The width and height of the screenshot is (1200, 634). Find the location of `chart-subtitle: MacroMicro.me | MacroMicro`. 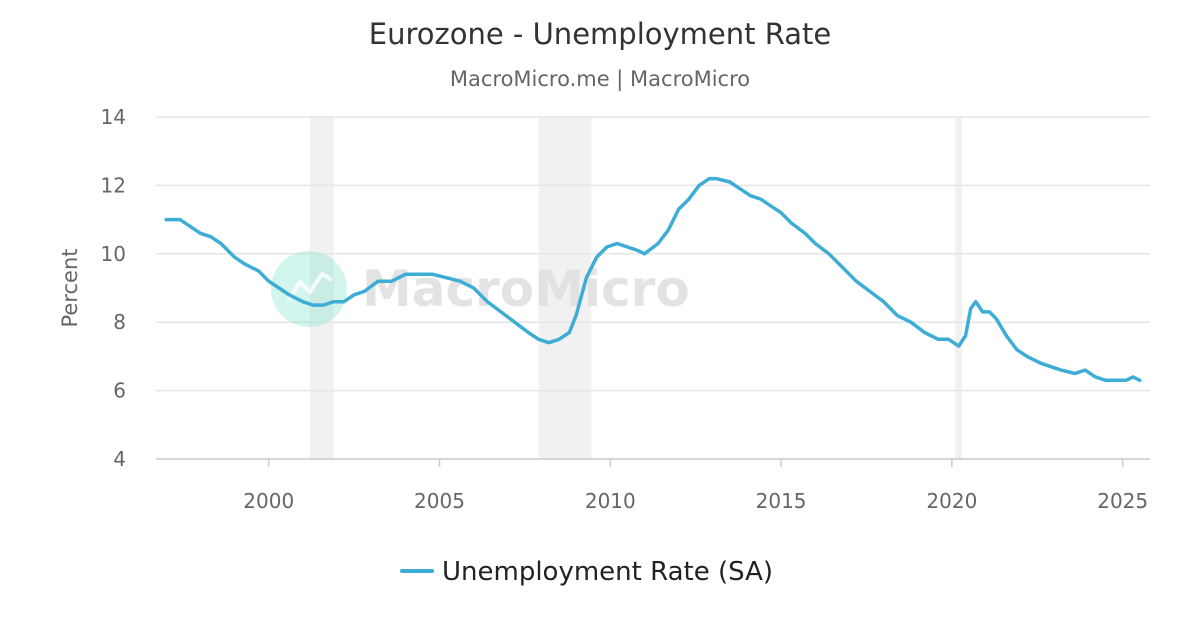

chart-subtitle: MacroMicro.me | MacroMicro is located at coordinates (600, 79).